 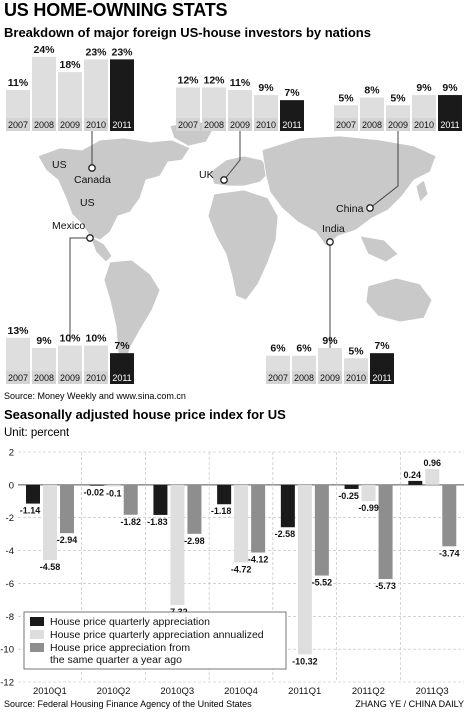 I want to click on legend-box, so click(x=155, y=640).